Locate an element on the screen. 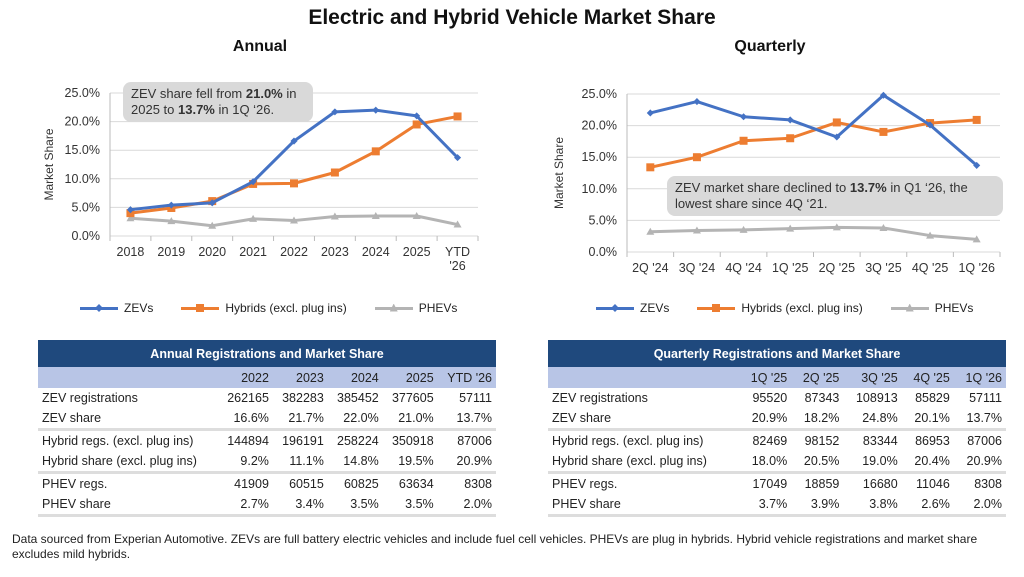 This screenshot has height=577, width=1024. table-row: PHEV regs. 41909 60515 60825 63634 8308 is located at coordinates (267, 482).